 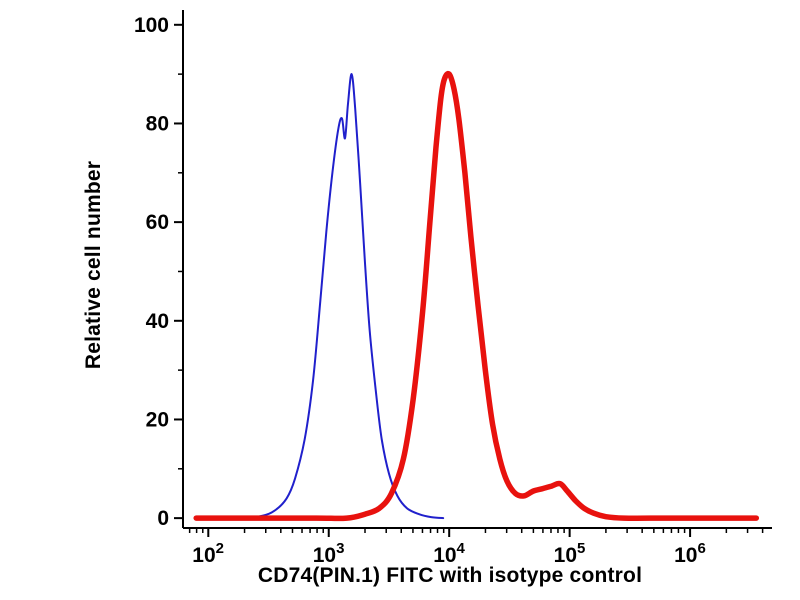 What do you see at coordinates (208, 553) in the screenshot?
I see `x-tick-label: 10²` at bounding box center [208, 553].